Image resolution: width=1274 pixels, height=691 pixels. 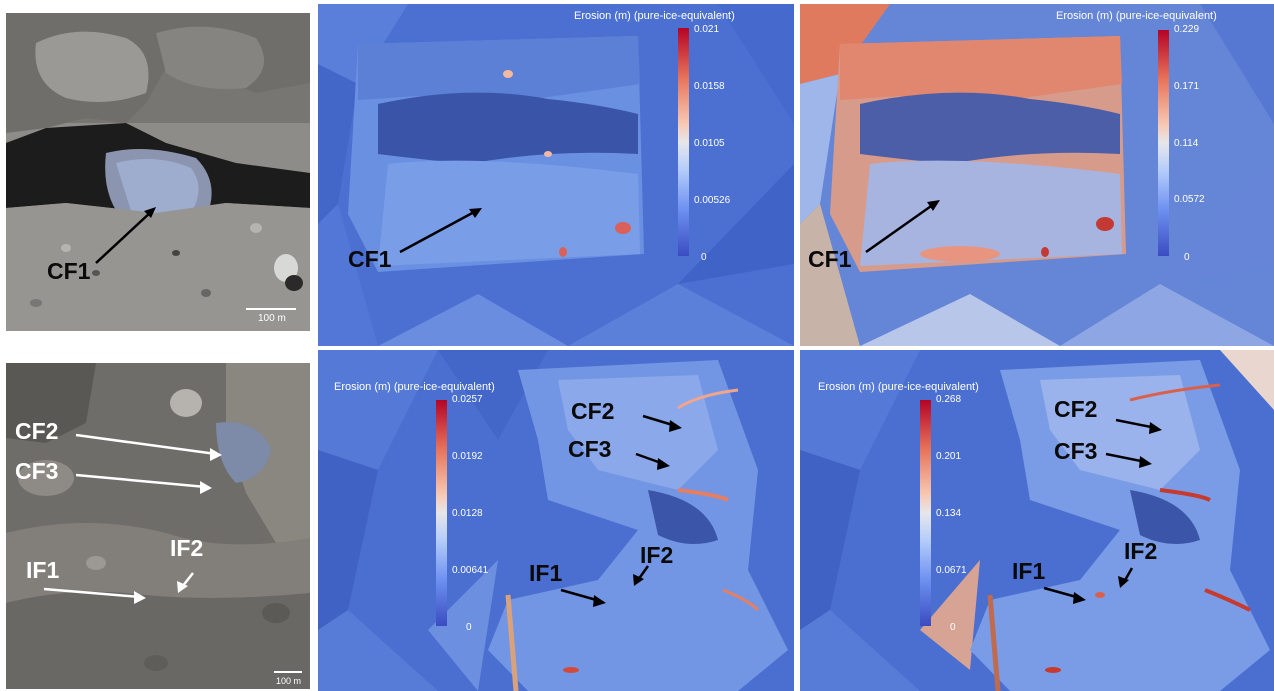 I want to click on colorbar-tick: 0.0128, so click(x=467, y=513).